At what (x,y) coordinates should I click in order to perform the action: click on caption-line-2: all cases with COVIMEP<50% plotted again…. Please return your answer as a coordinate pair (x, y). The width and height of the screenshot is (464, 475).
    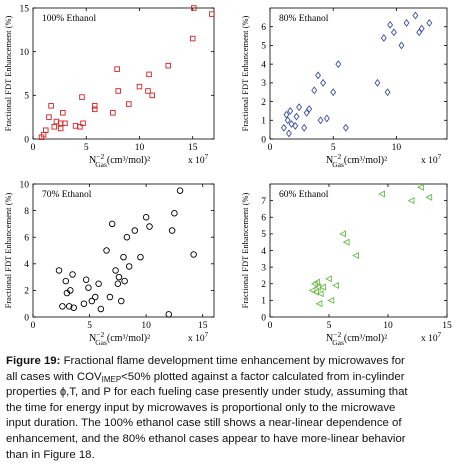
    Looking at the image, I should click on (205, 377).